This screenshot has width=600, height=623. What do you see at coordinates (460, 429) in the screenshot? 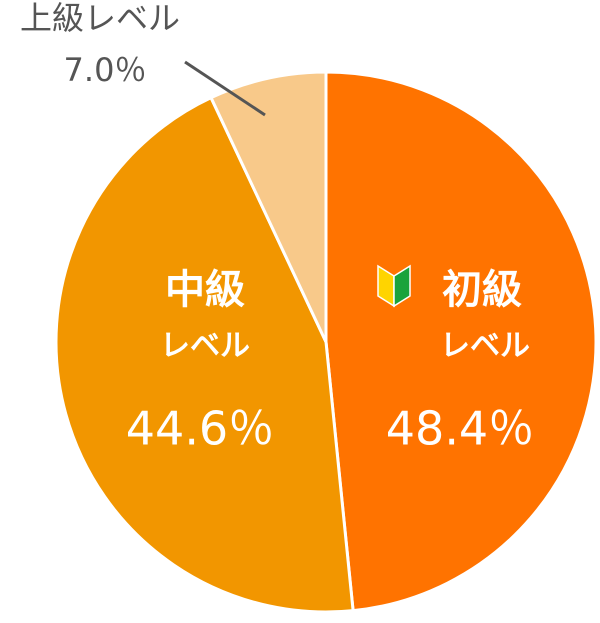
I see `value-label: 48.4％` at bounding box center [460, 429].